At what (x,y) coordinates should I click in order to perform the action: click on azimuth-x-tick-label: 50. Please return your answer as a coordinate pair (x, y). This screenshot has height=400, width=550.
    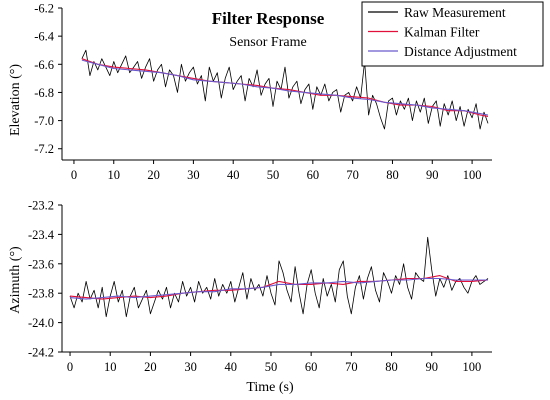
    Looking at the image, I should click on (271, 367).